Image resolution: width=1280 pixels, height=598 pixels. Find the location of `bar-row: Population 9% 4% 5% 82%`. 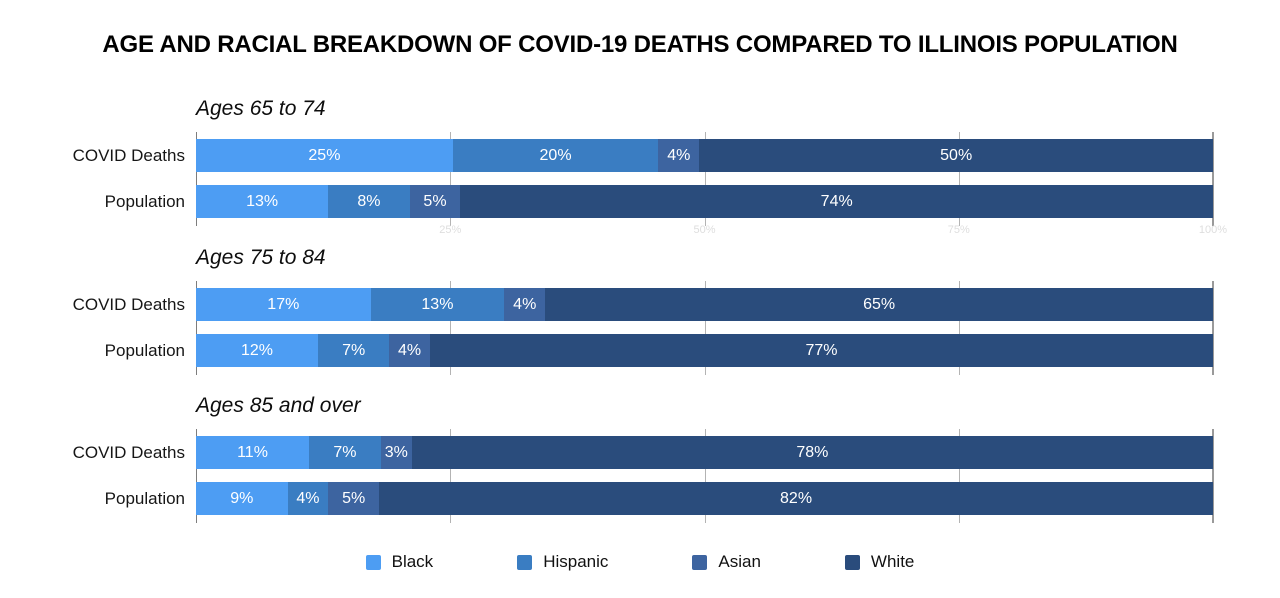

bar-row: Population 9% 4% 5% 82% is located at coordinates (659, 498).